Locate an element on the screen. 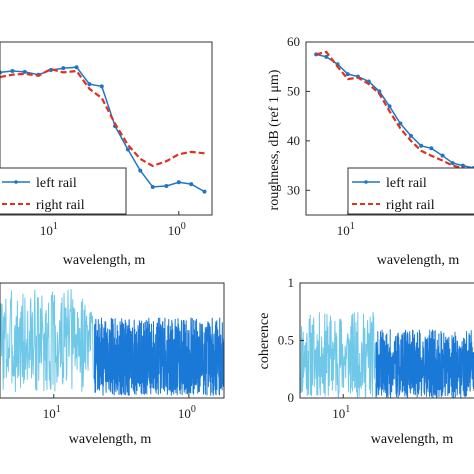 This screenshot has width=474, height=474. plot-area-bottom-right is located at coordinates (387, 355).